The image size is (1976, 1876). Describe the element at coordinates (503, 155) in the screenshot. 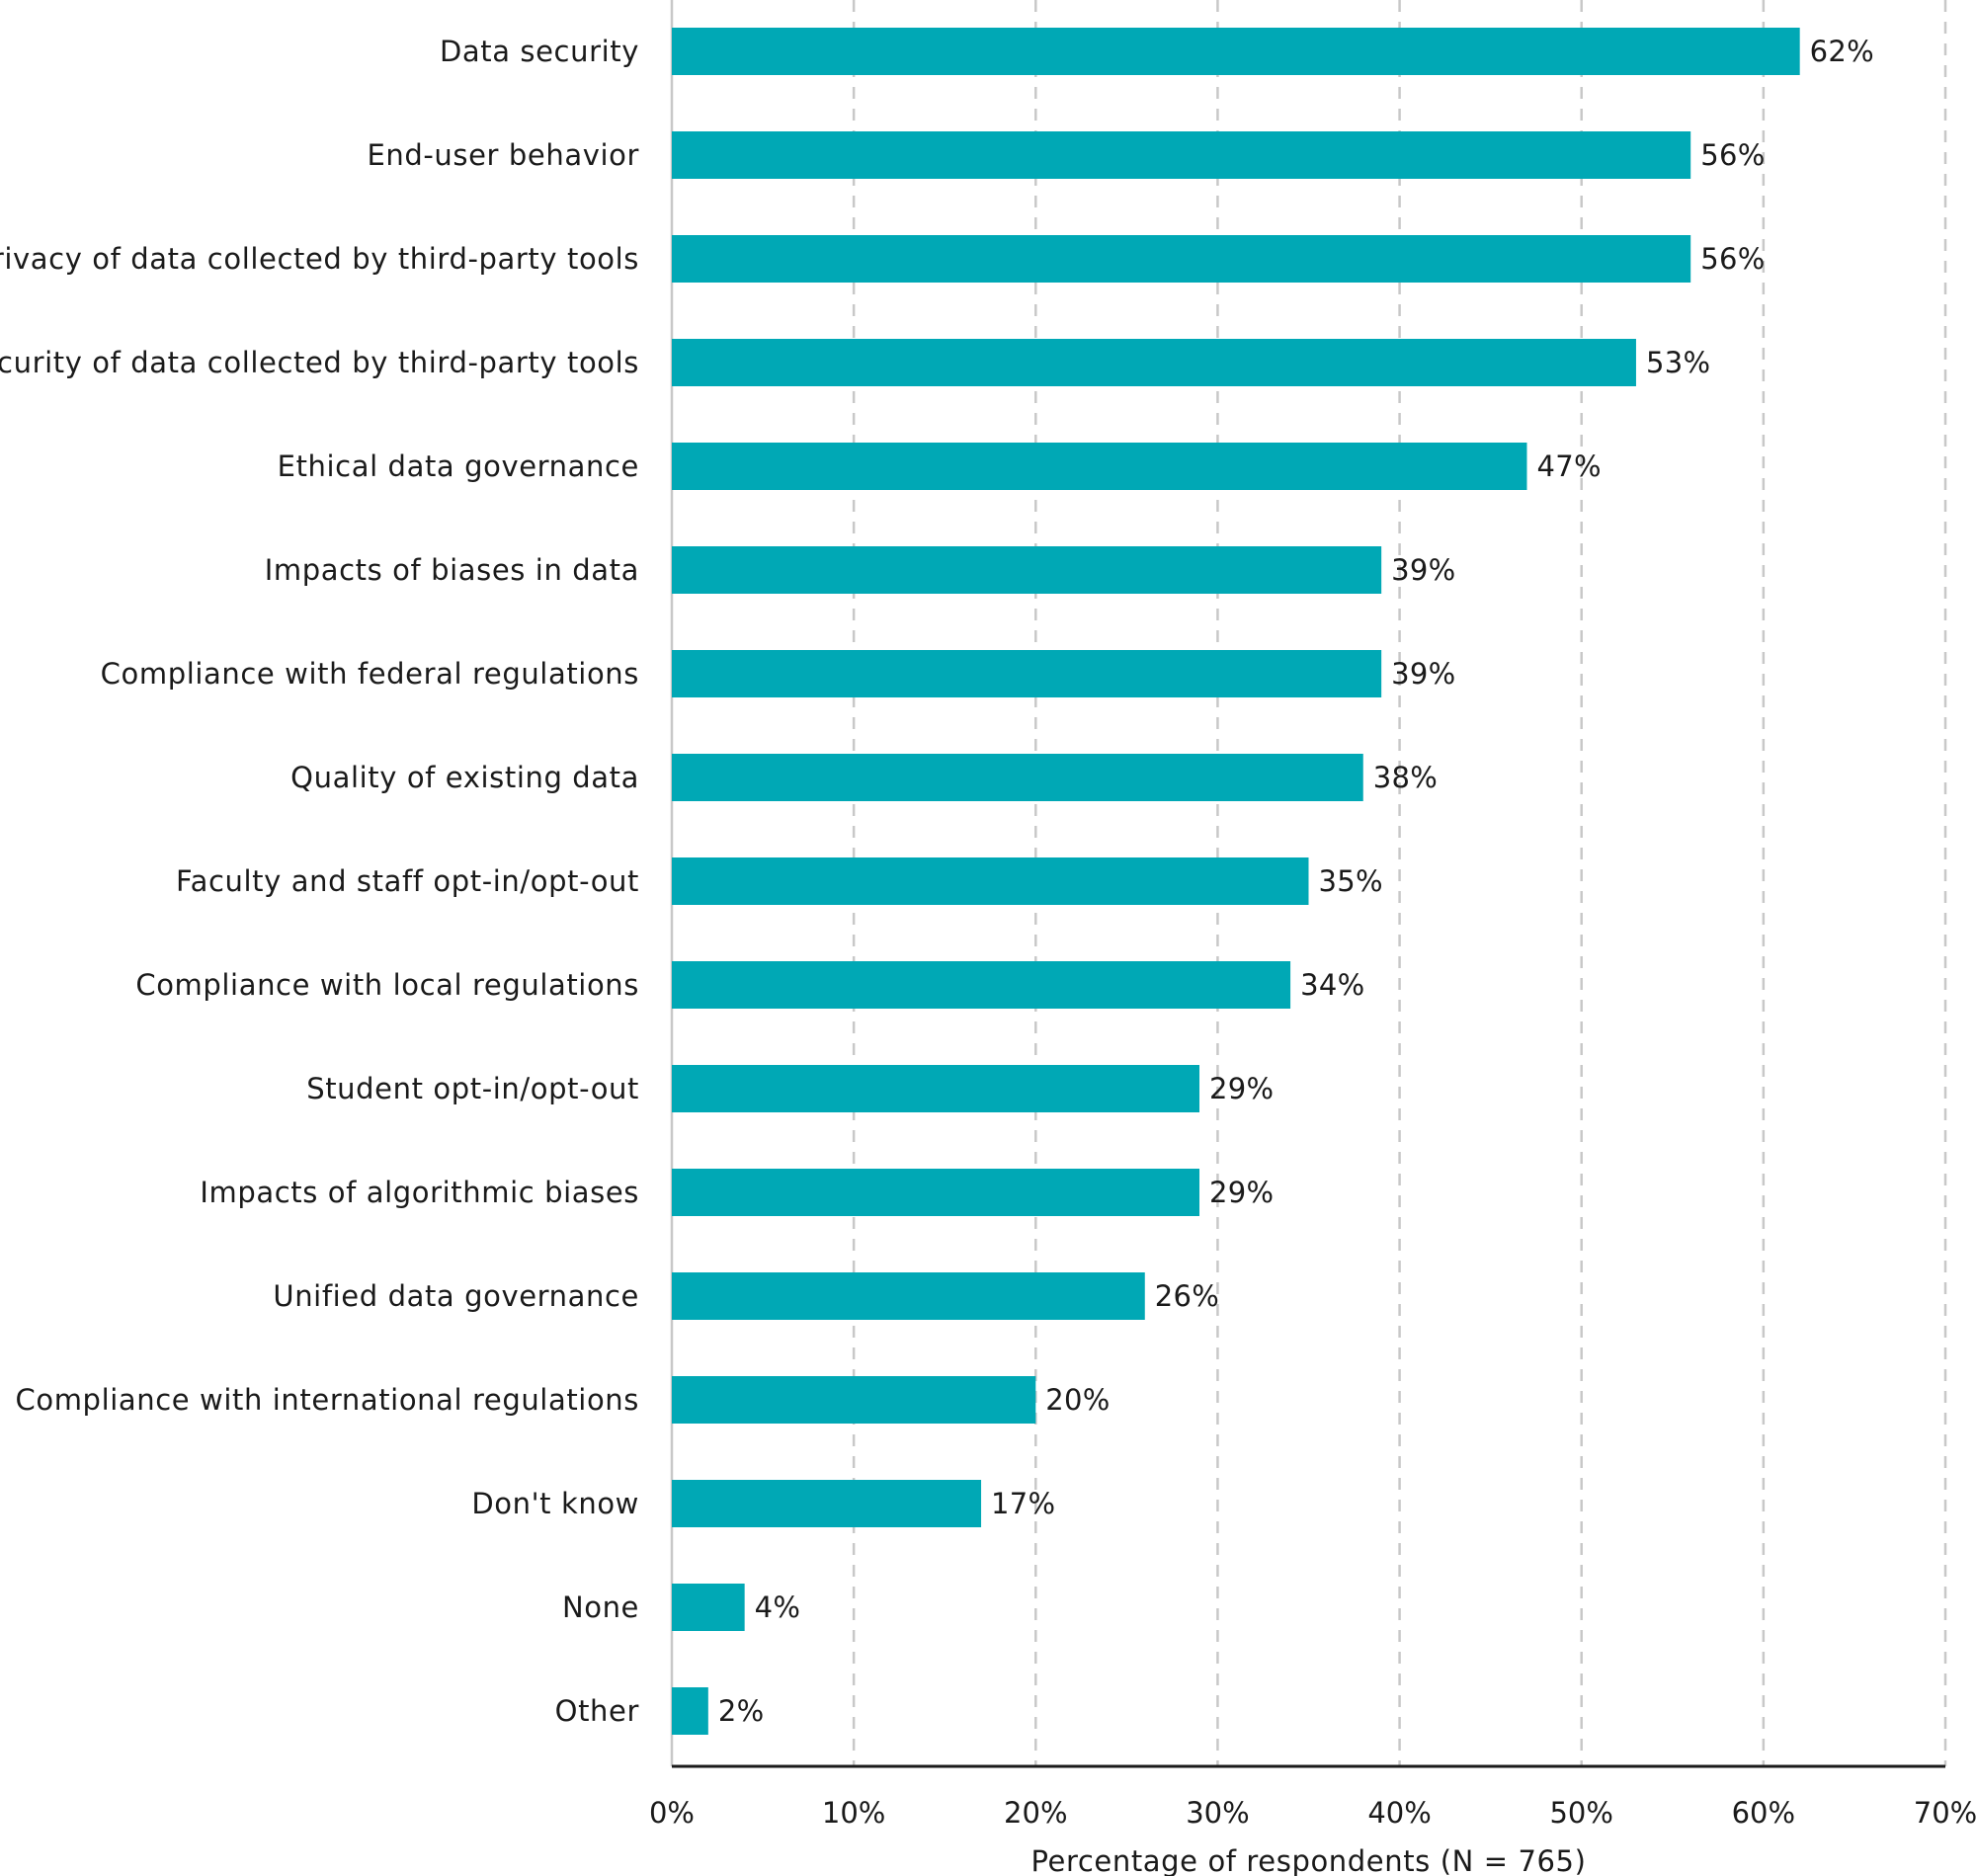

I see `category-label-1: End-user behavior` at that location.